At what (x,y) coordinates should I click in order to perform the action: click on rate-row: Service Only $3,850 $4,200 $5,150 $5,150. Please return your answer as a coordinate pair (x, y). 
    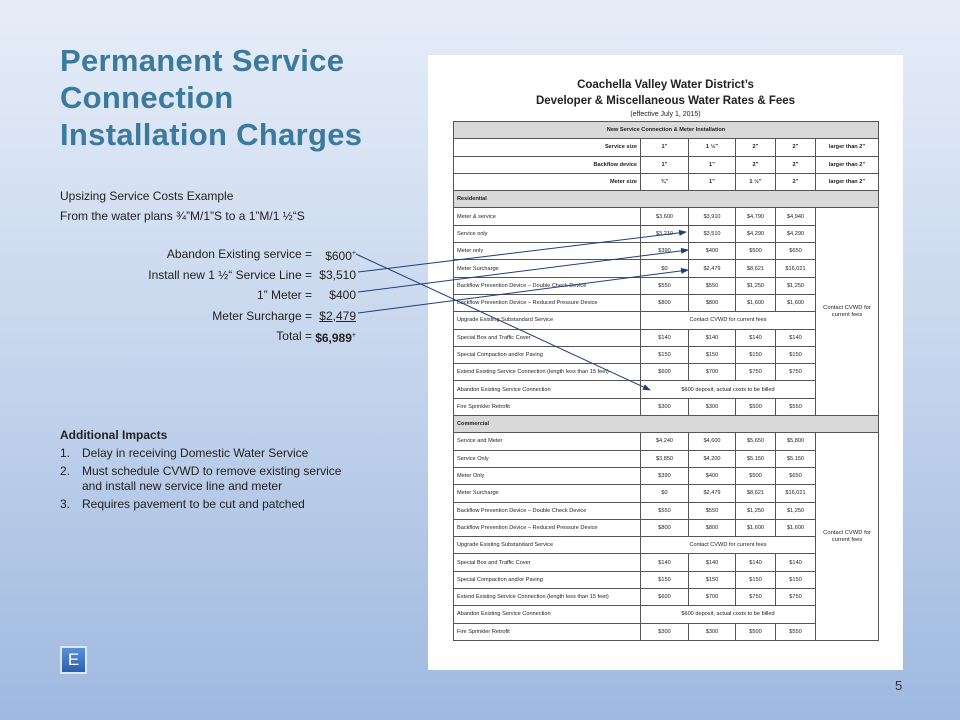
    Looking at the image, I should click on (666, 458).